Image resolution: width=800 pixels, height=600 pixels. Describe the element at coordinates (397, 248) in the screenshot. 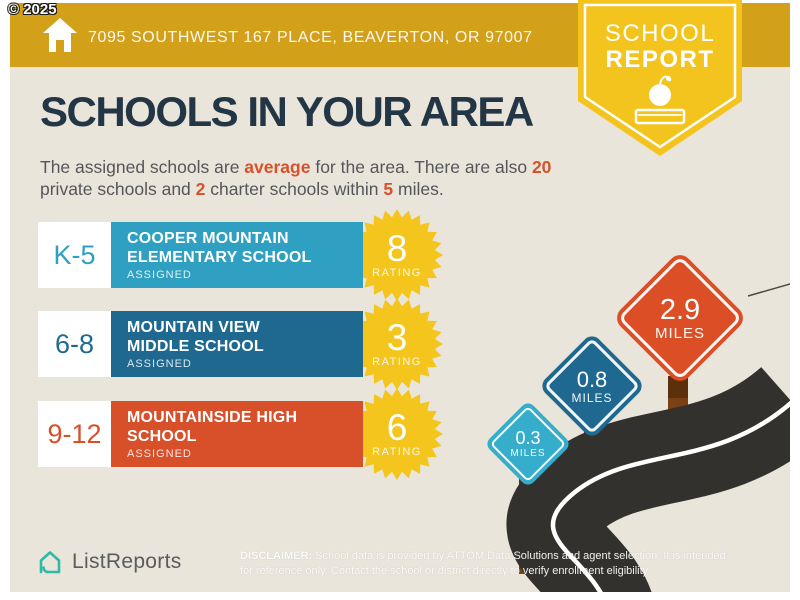

I see `rating-value: 8` at that location.